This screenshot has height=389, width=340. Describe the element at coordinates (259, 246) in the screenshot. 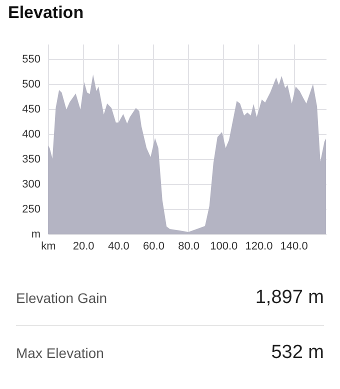

I see `x-tick-label: 120.0` at that location.